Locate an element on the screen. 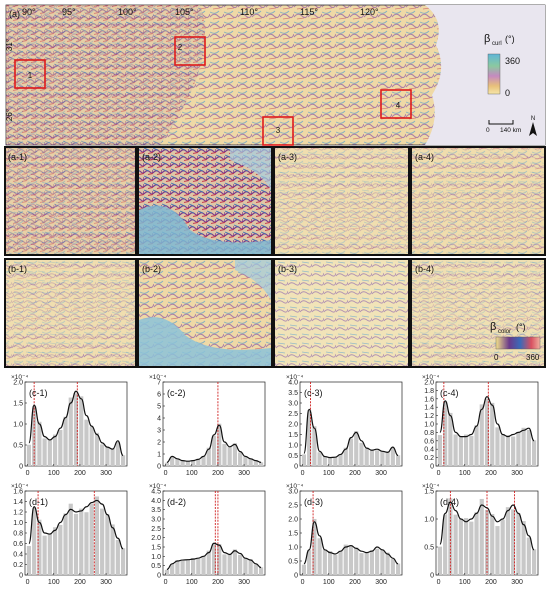 This screenshot has height=607, width=550. zoom-label-a-1: (a-1) is located at coordinates (17, 157).